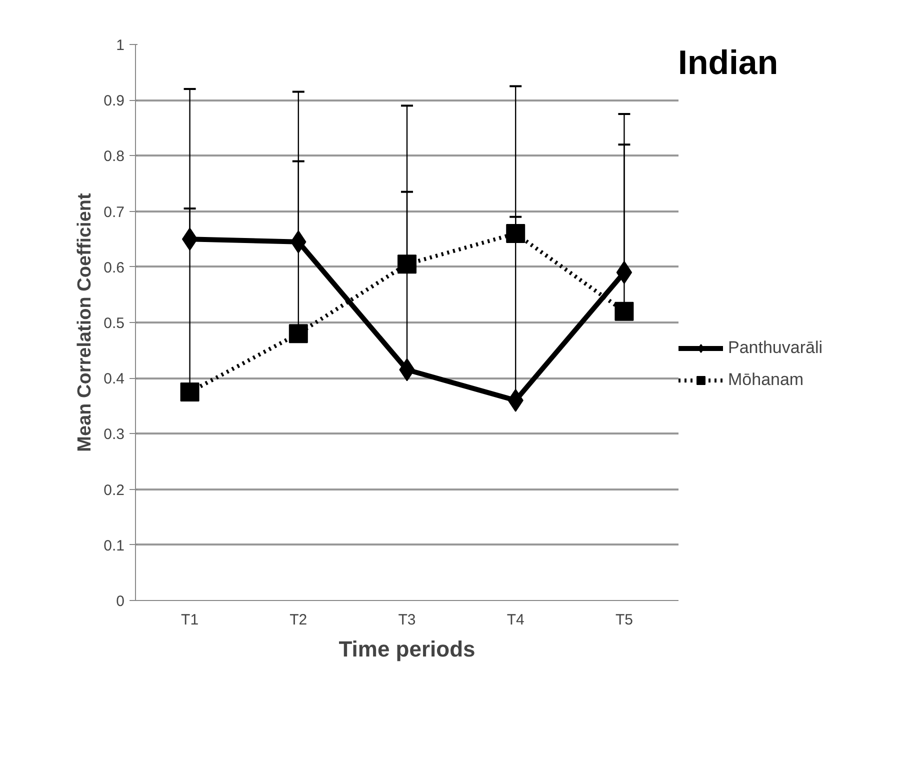  Describe the element at coordinates (407, 620) in the screenshot. I see `x-tick-label: T3` at that location.